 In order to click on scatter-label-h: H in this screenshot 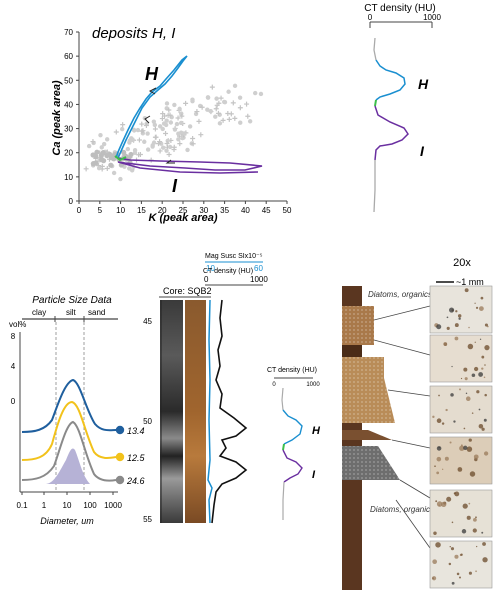, I will do `click(152, 74)`.